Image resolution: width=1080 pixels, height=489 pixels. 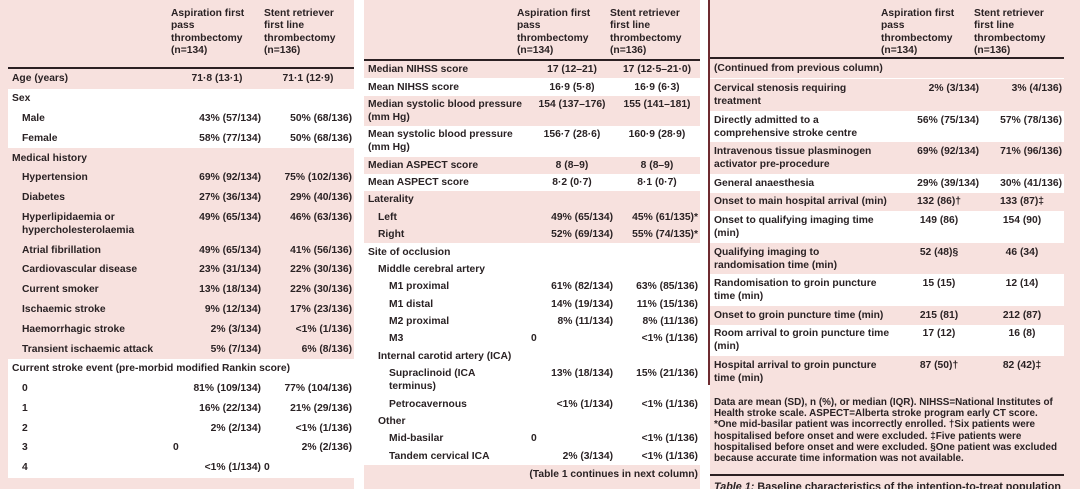 I want to click on row-label: Cardiovascular disease, so click(x=80, y=270).